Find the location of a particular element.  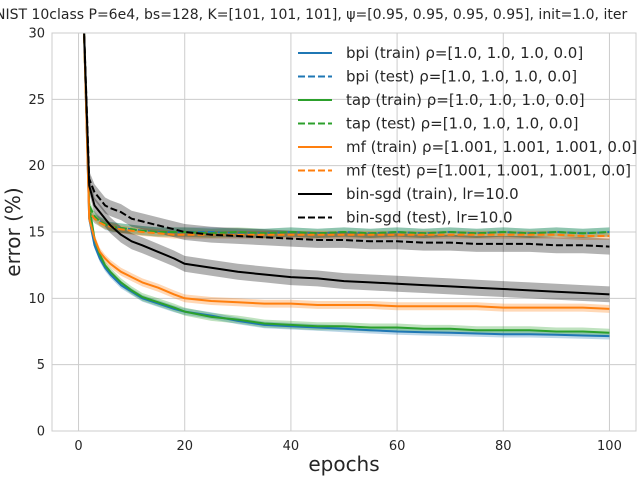

legend-entry: mf (test) ρ=[1.001, 1.001, 1.001, 0.0] is located at coordinates (488, 171).